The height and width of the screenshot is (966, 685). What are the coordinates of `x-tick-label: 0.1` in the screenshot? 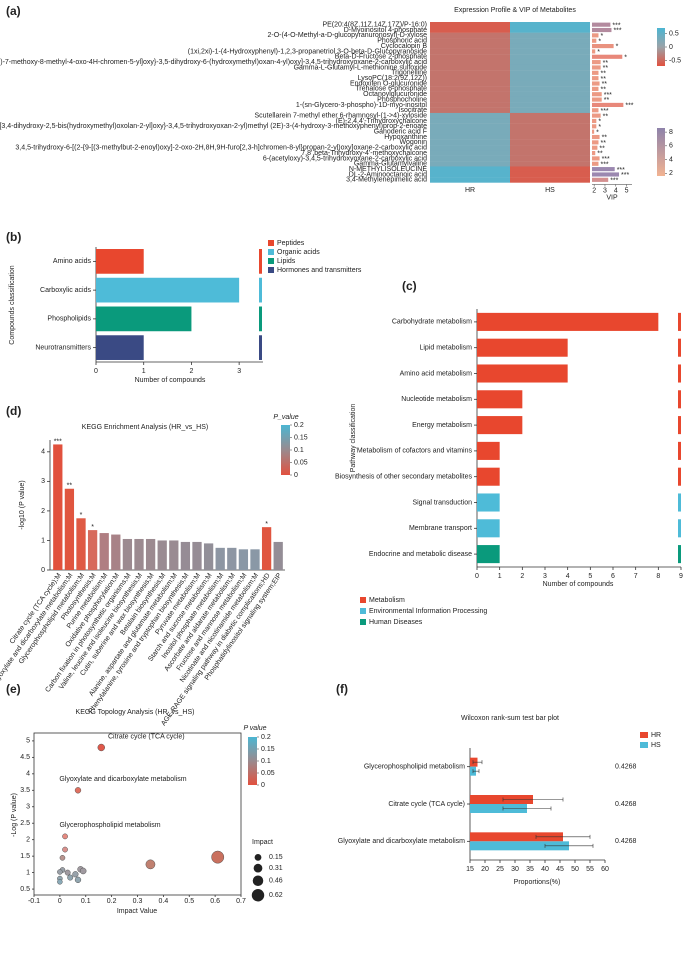 It's located at (86, 901).